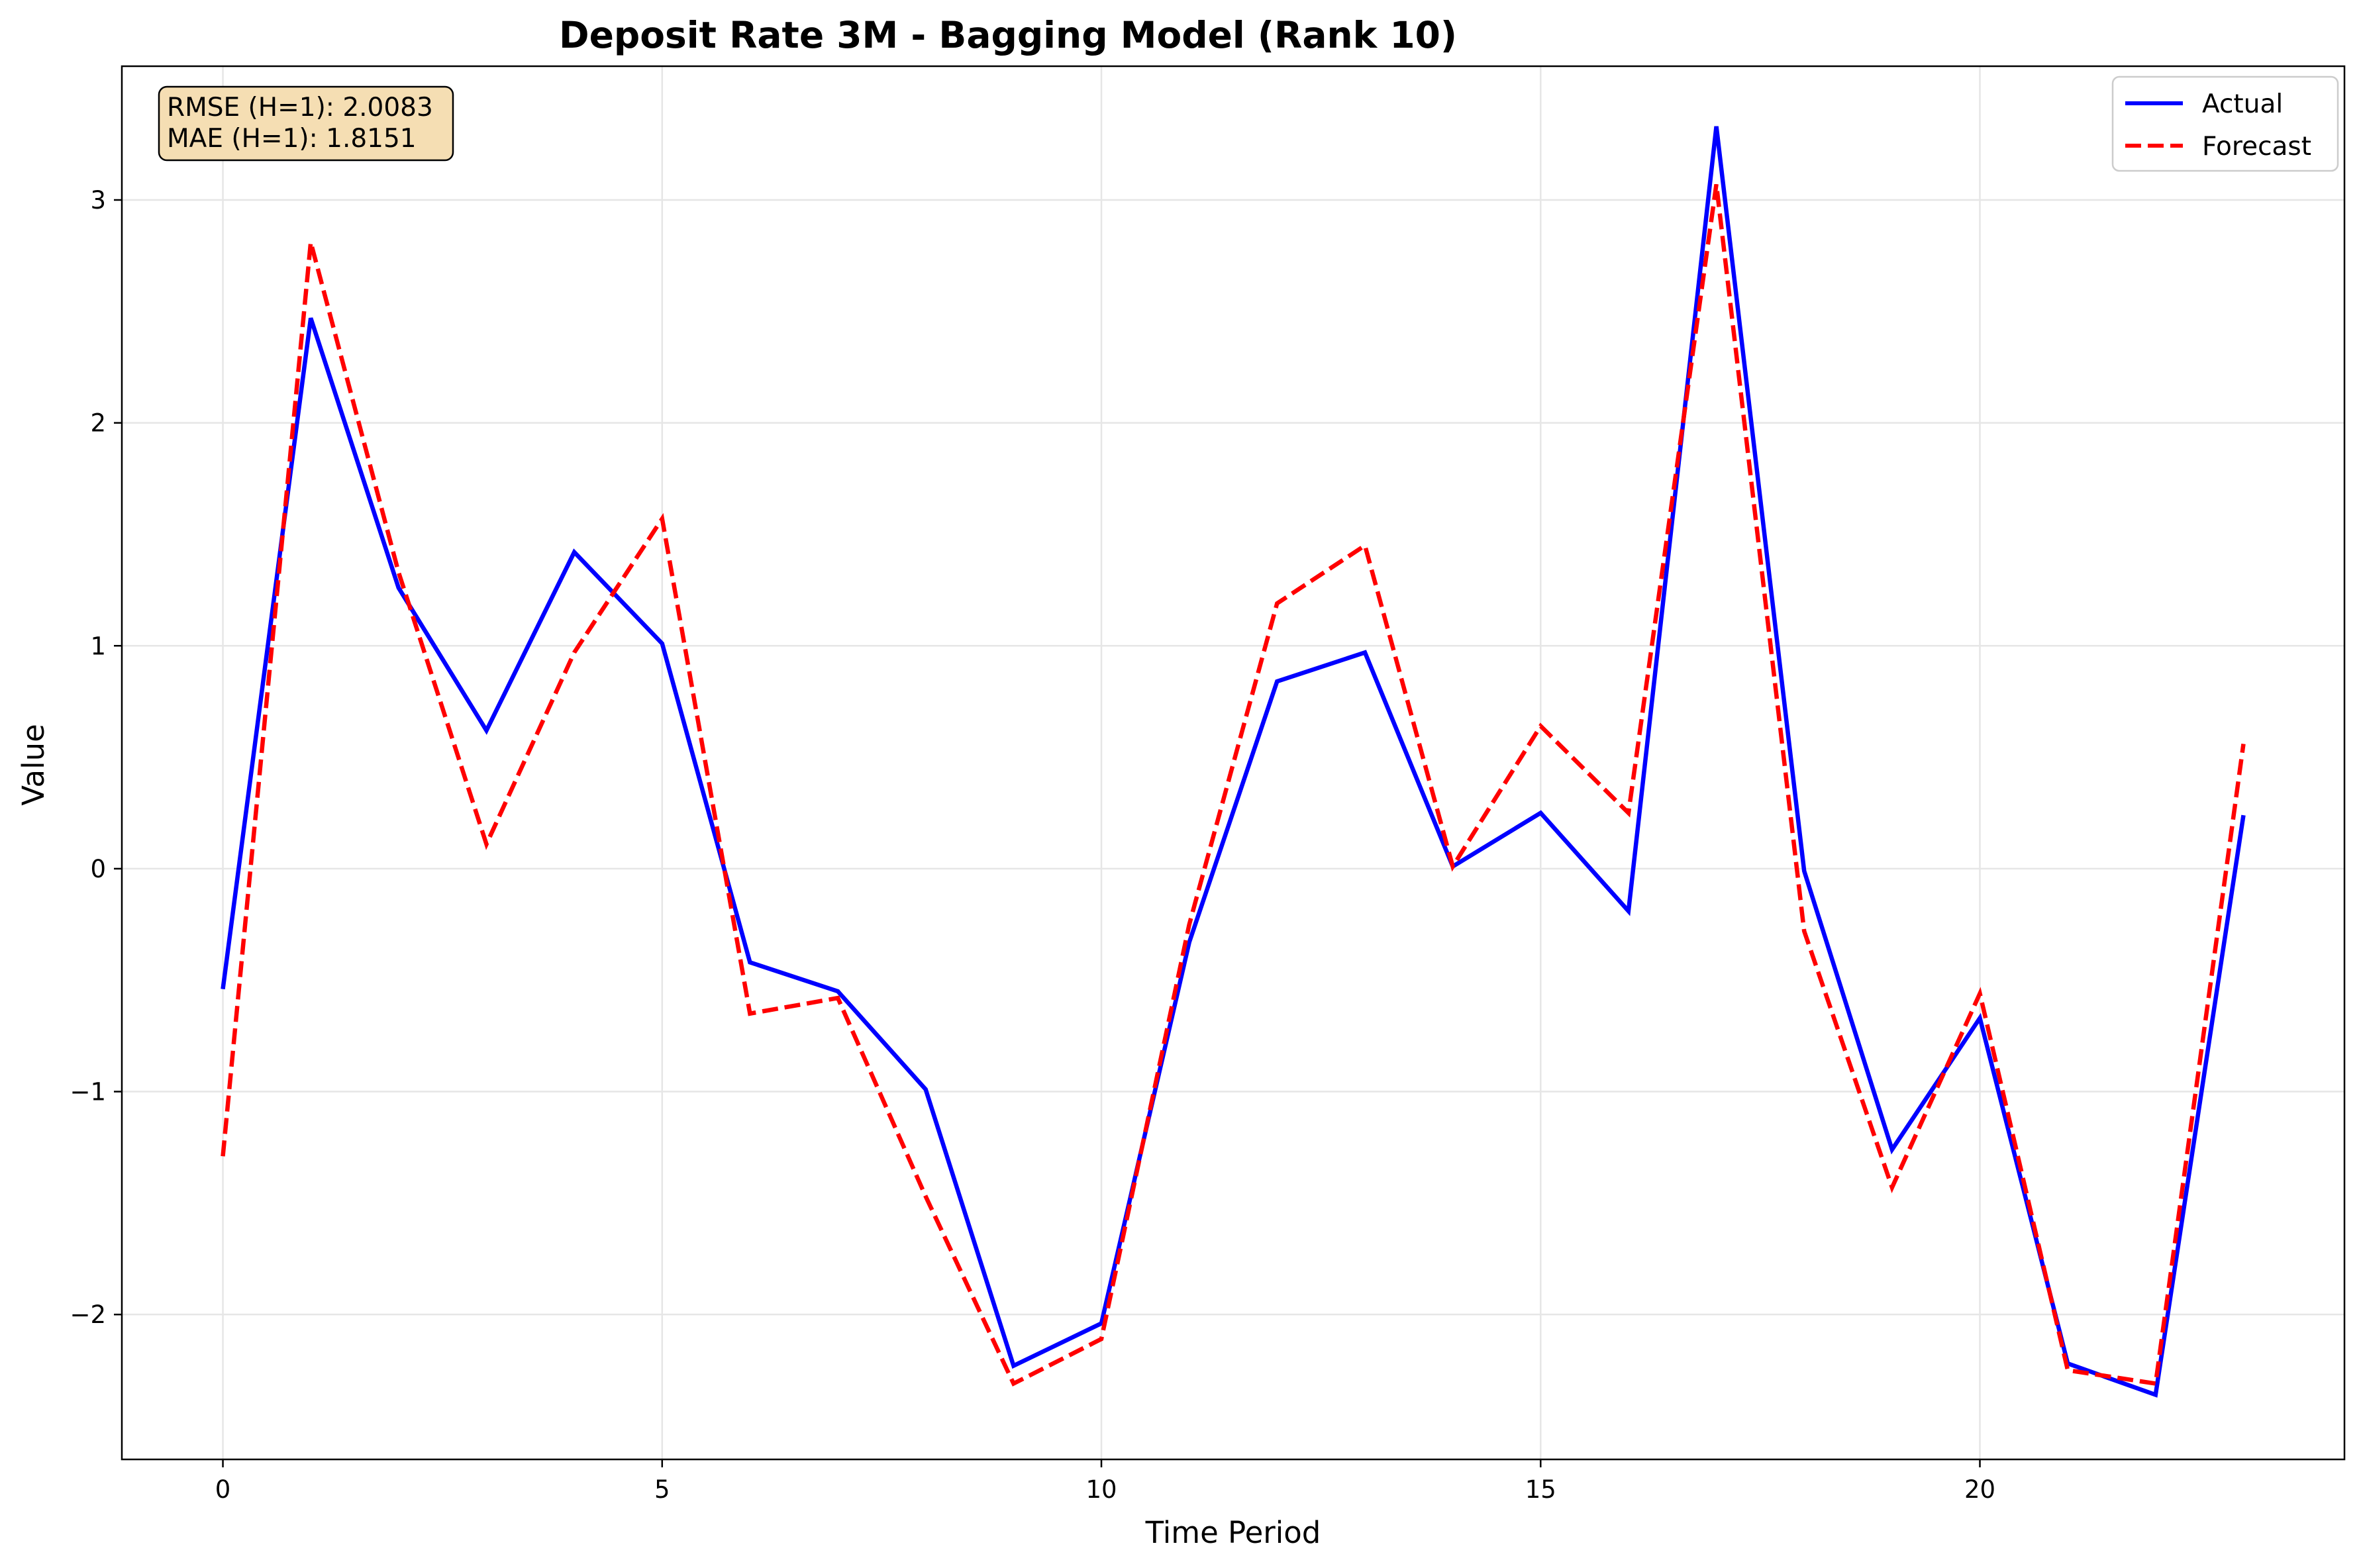  What do you see at coordinates (223, 1489) in the screenshot?
I see `x-tick-label: 0` at bounding box center [223, 1489].